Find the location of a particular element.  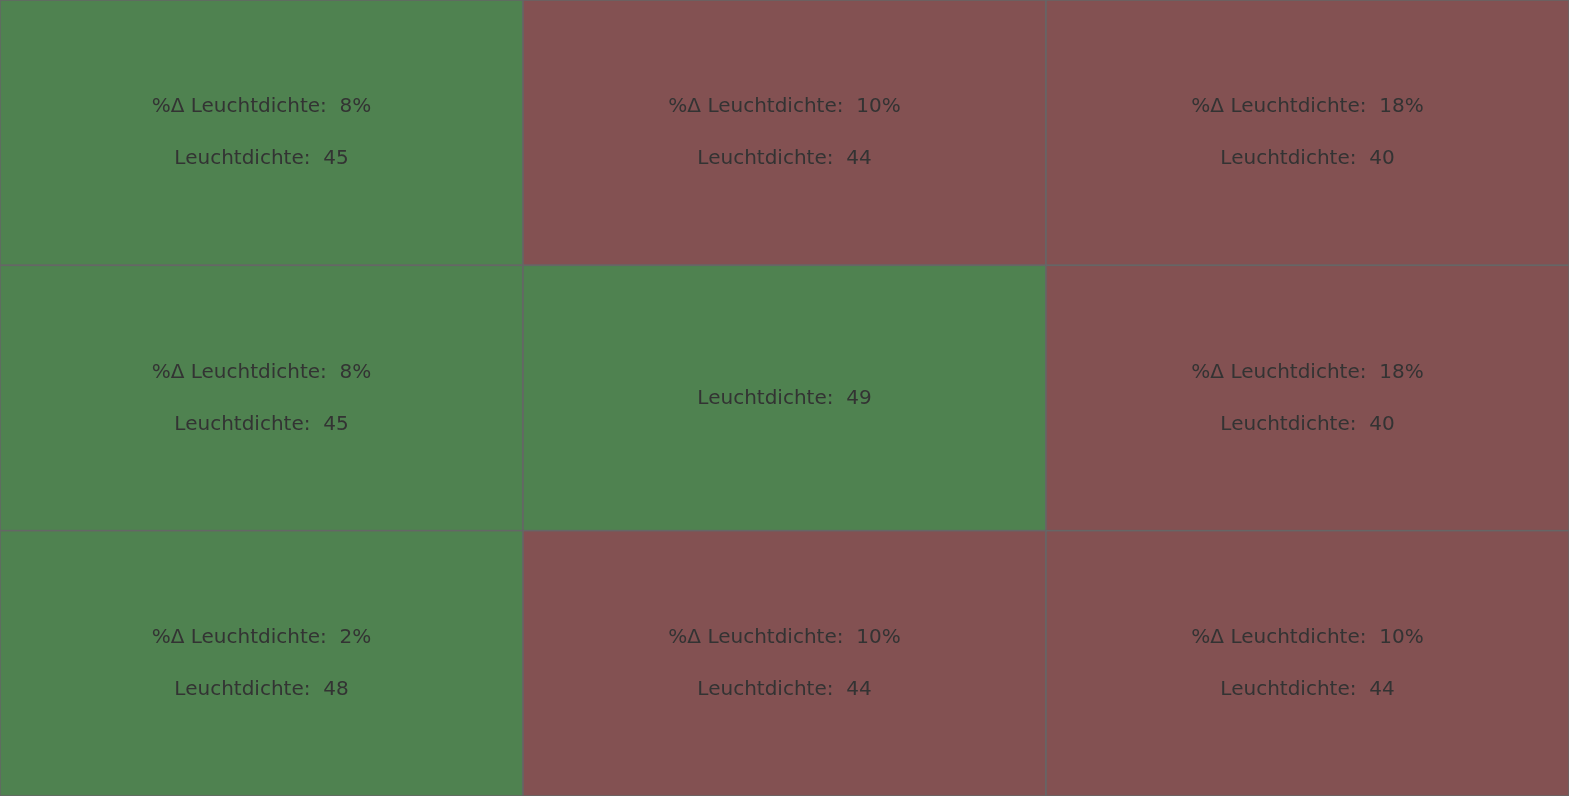

data-label: Leuchtdichte: 48 is located at coordinates (261, 687).